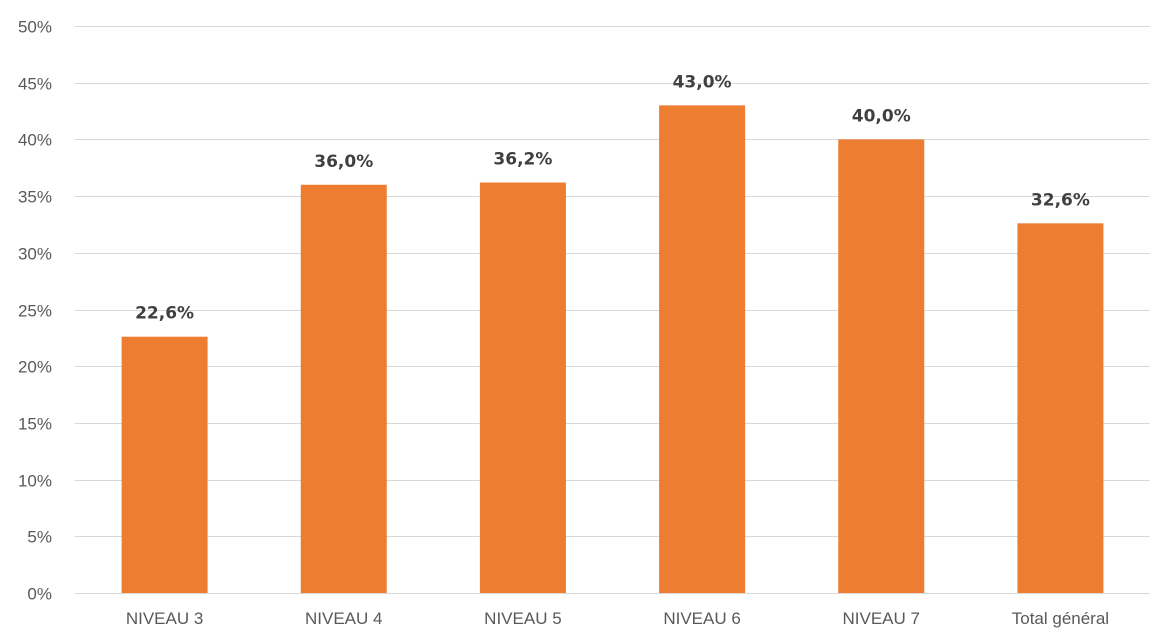 The height and width of the screenshot is (633, 1159). Describe the element at coordinates (39, 537) in the screenshot. I see `y-tick-label: 5%` at that location.